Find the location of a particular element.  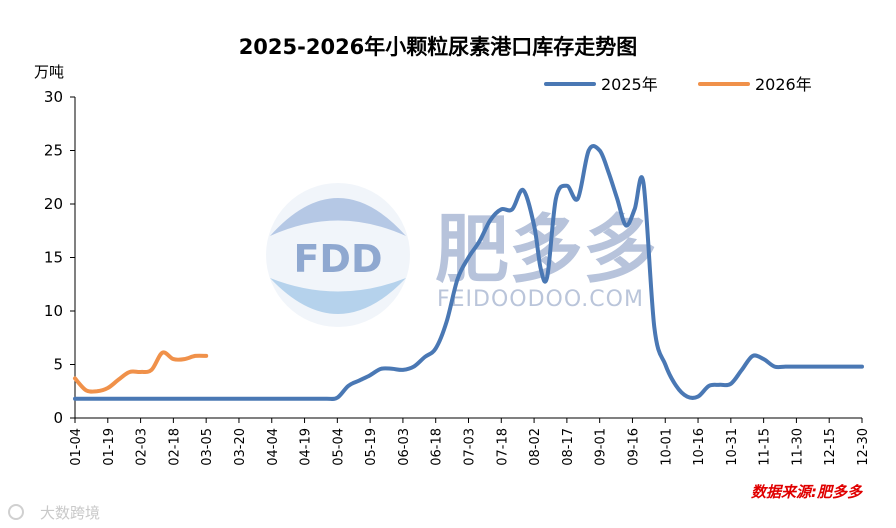

y-tick-label: 10 is located at coordinates (53, 311).